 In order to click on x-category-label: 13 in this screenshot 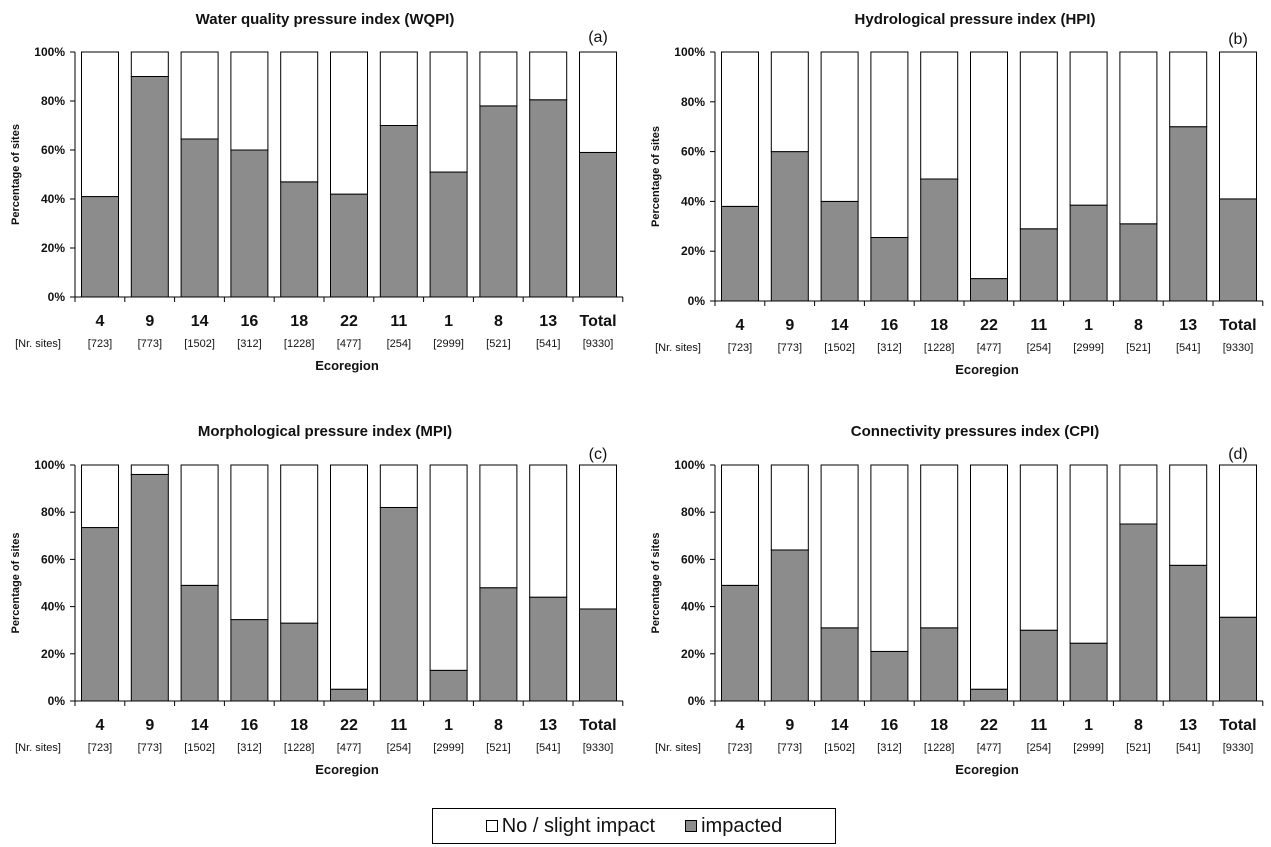, I will do `click(1188, 725)`.